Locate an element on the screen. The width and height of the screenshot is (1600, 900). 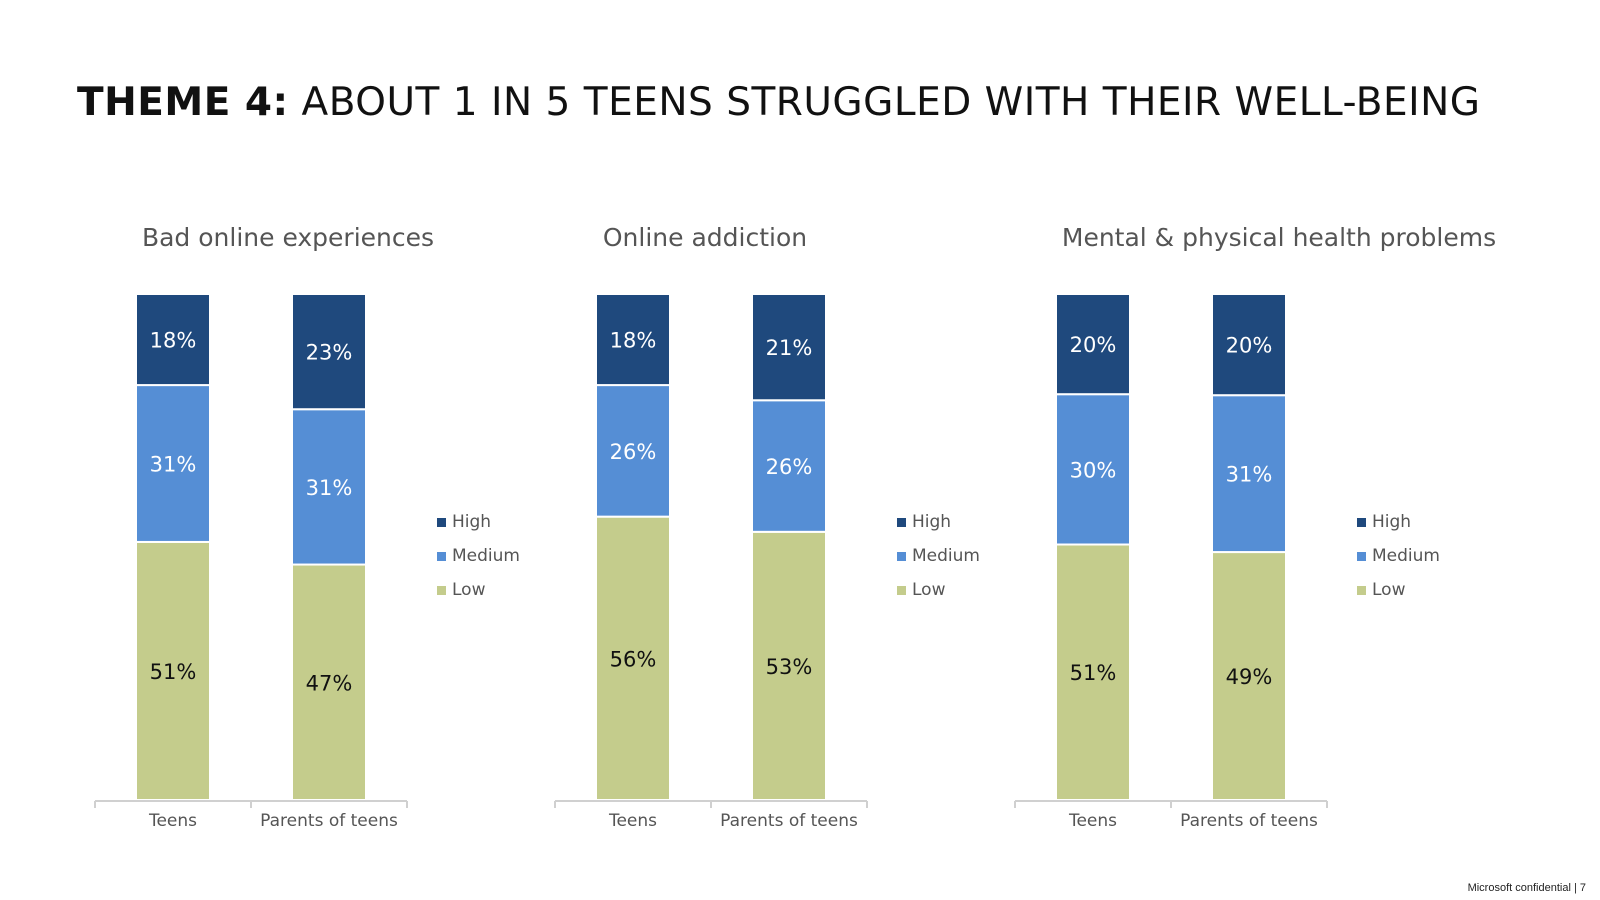
chart-2-label-teens-low: 56% is located at coordinates (633, 659).